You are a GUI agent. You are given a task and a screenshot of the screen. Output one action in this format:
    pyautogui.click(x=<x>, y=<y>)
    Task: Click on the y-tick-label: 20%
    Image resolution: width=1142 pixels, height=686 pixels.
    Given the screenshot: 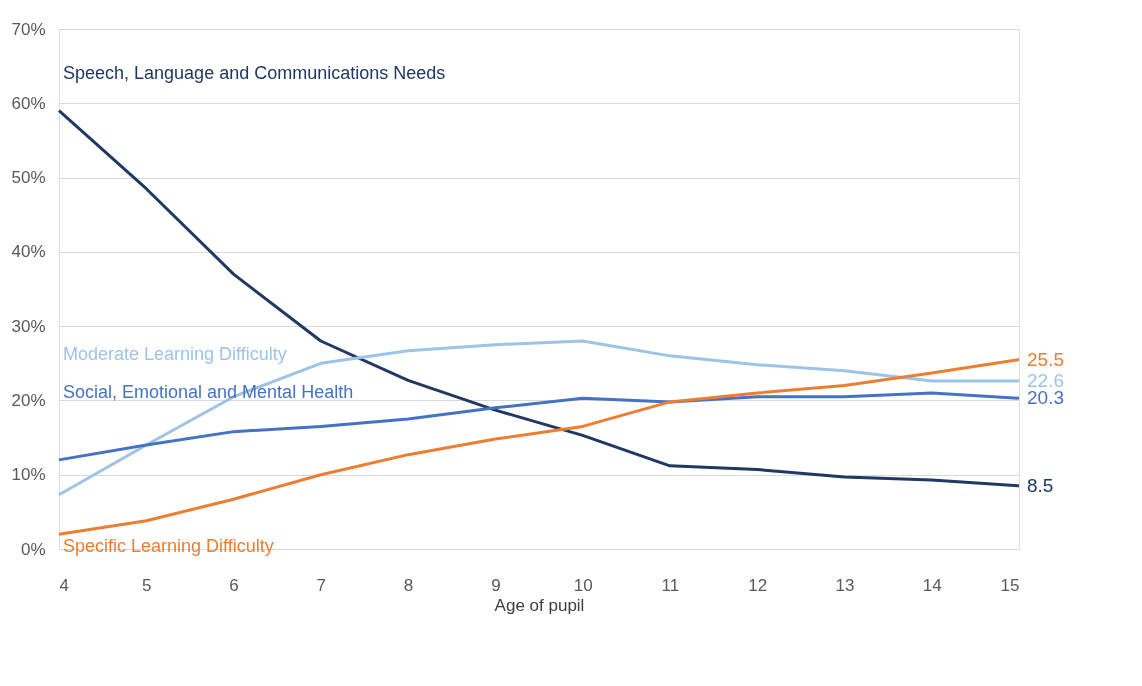 What is the action you would take?
    pyautogui.click(x=28, y=400)
    